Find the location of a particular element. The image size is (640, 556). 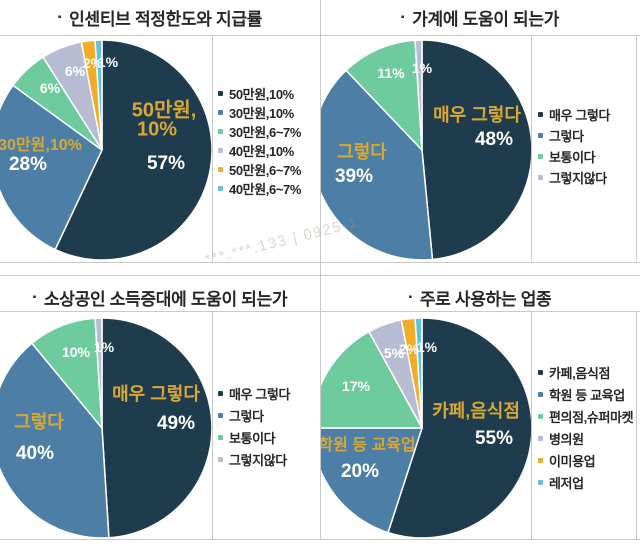

chart-title: ▪ 가계에 도움이 되는가 is located at coordinates (480, 18).